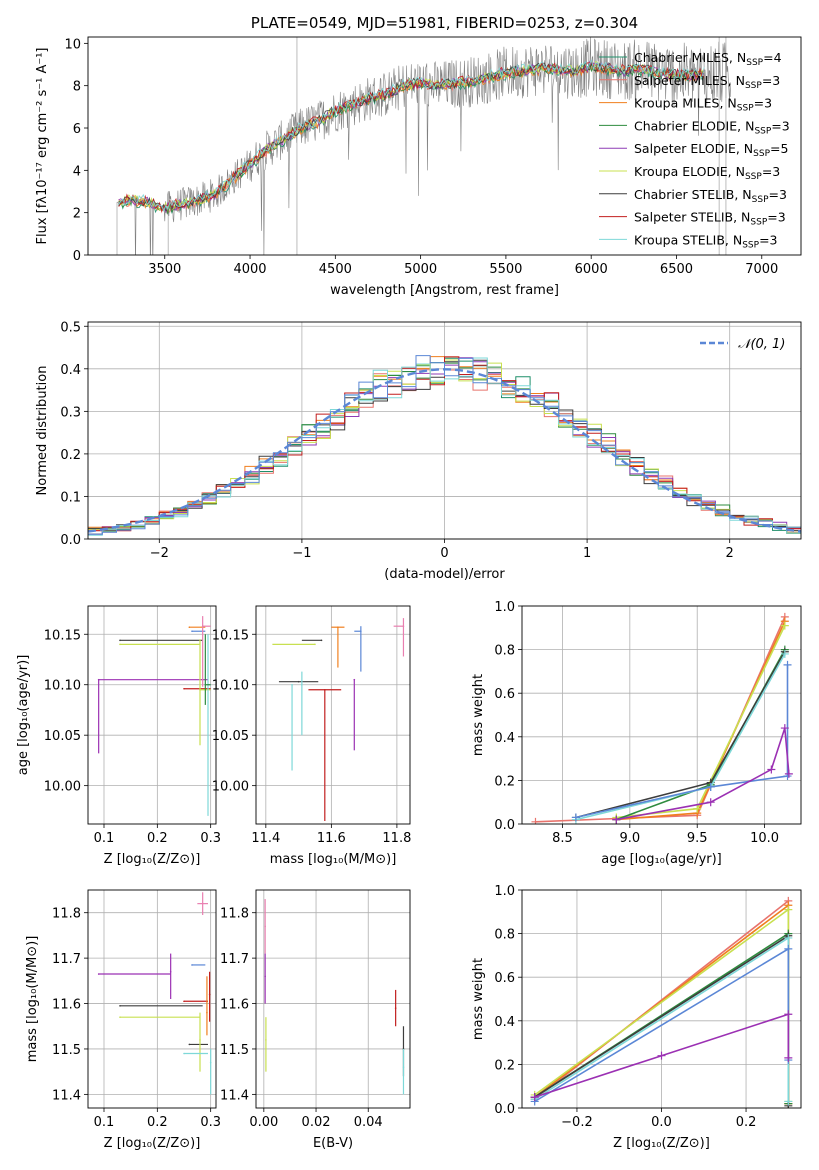  I want to click on legend-label: Salpeter ELODIE, NSSP=5, so click(711, 150).